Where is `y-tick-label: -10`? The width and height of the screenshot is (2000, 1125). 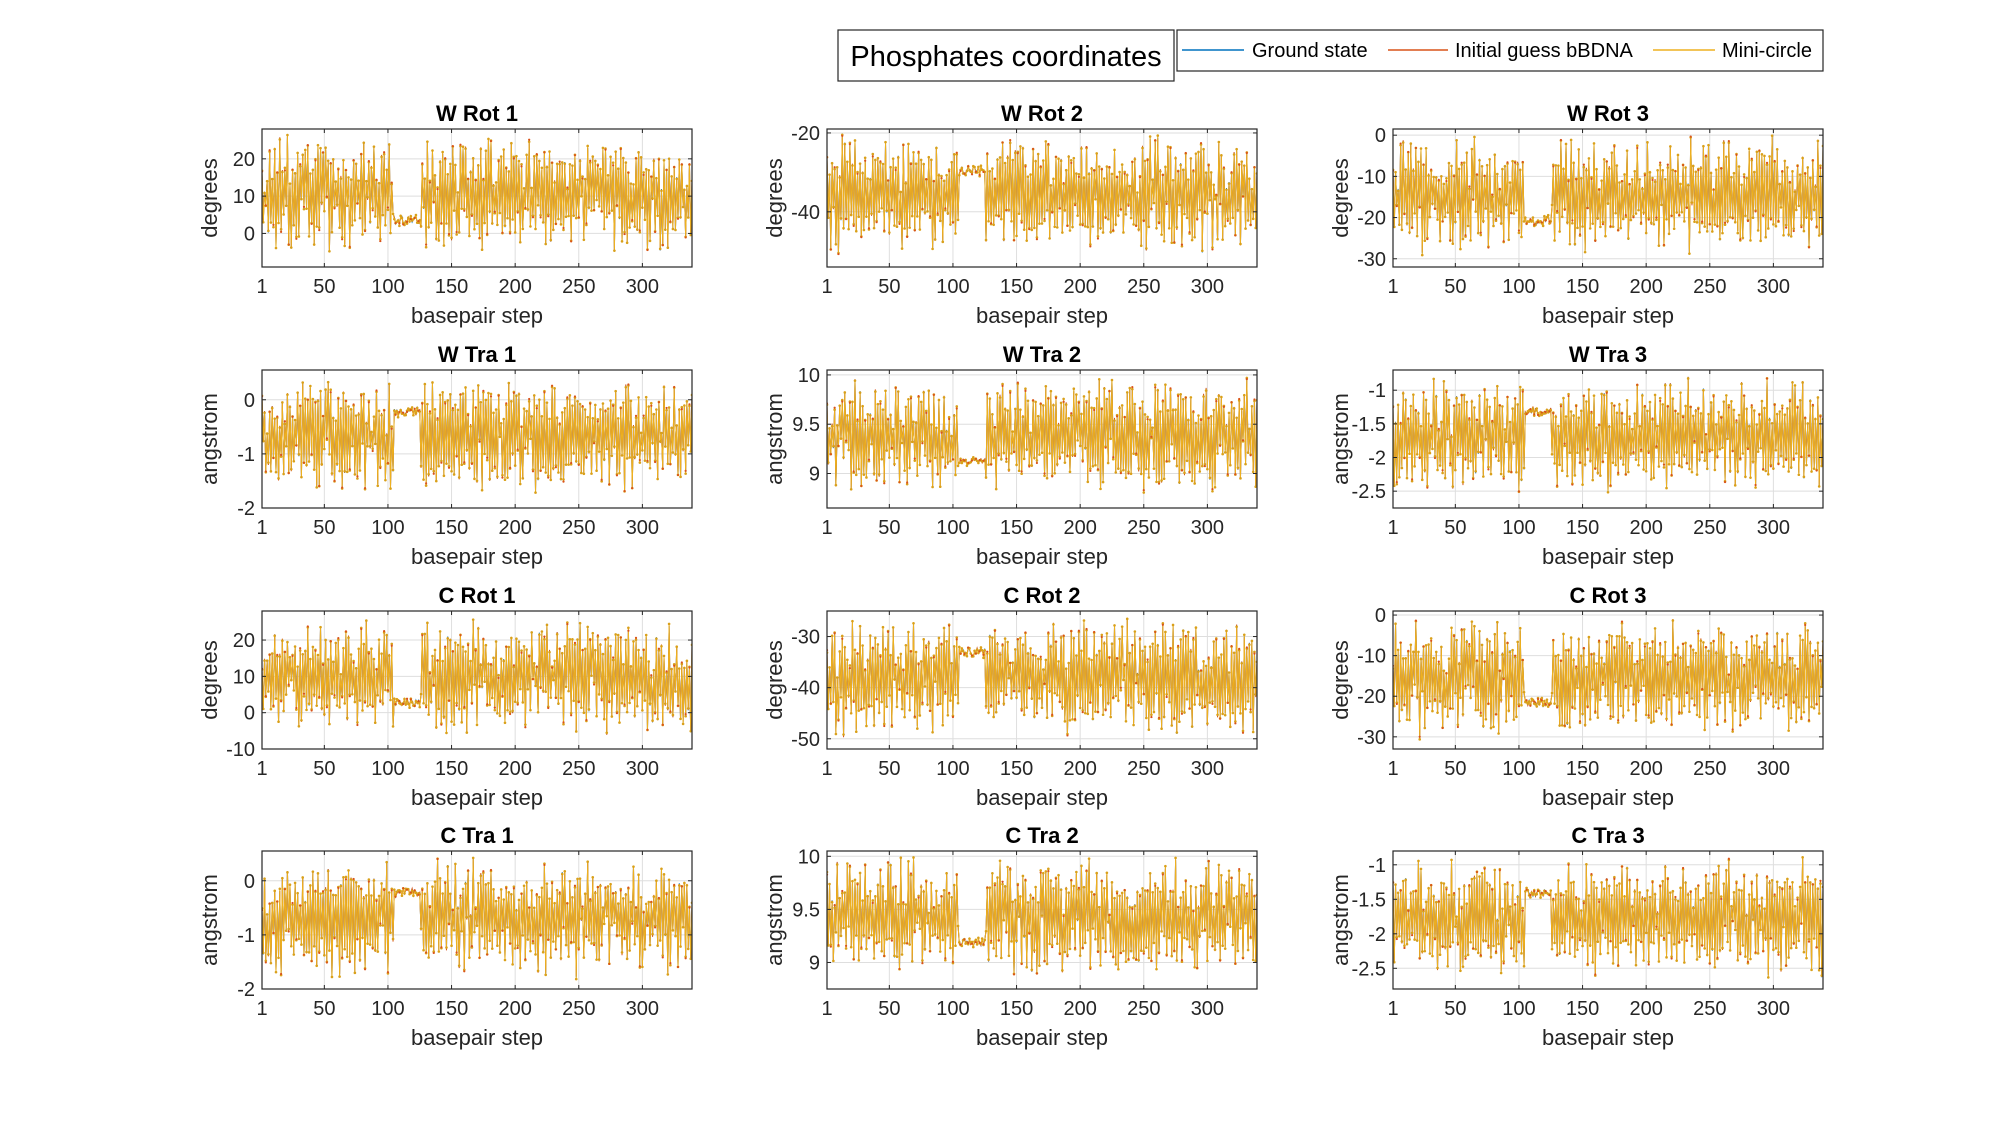
y-tick-label: -10 is located at coordinates (1371, 657).